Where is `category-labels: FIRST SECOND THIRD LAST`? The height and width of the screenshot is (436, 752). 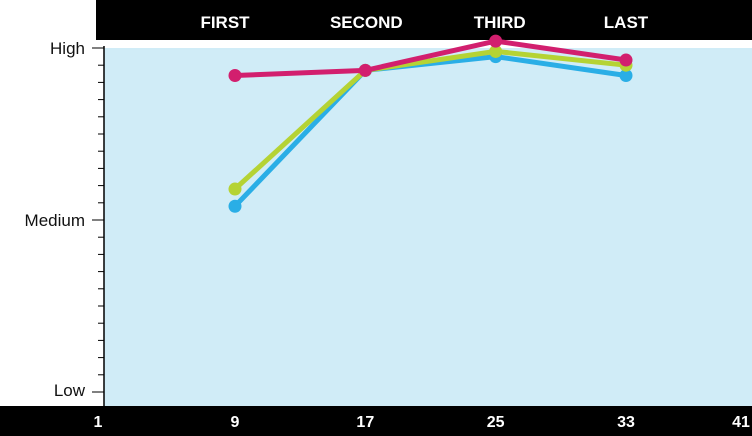
category-labels: FIRST SECOND THIRD LAST is located at coordinates (424, 22).